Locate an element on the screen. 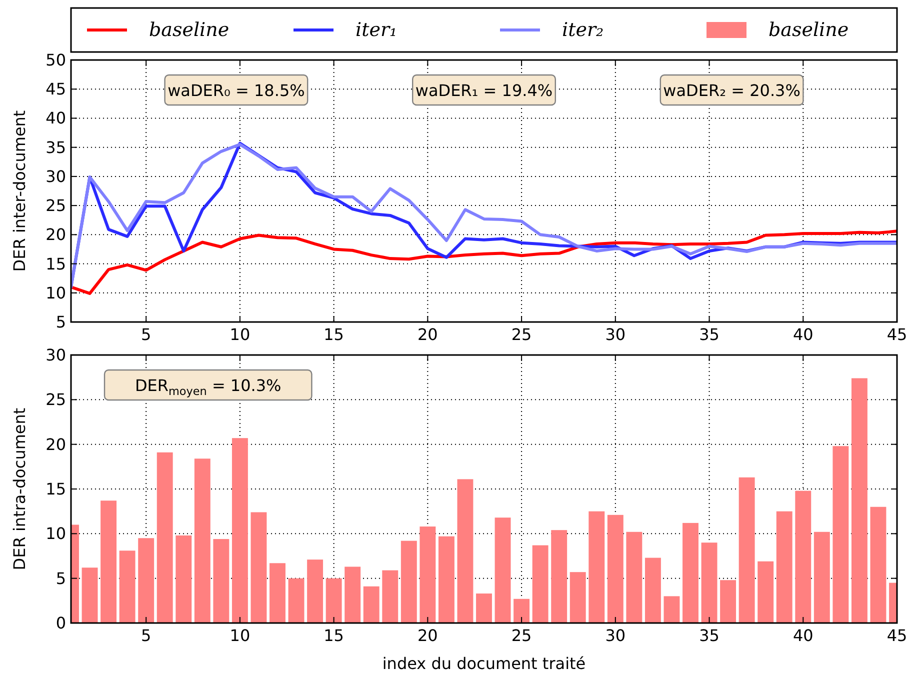  y-axis-title: DER intra-document is located at coordinates (19, 489).